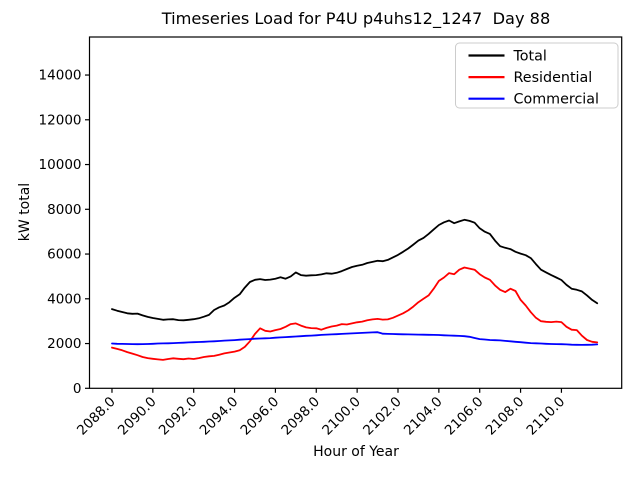  Describe the element at coordinates (64, 210) in the screenshot. I see `y-tick-label: 8000` at that location.